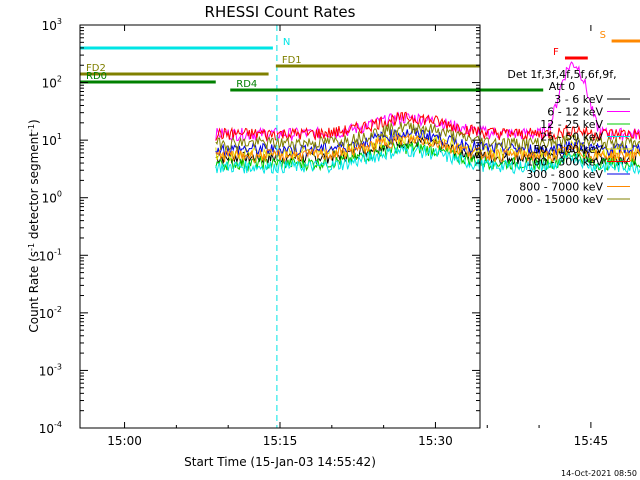  Describe the element at coordinates (280, 462) in the screenshot. I see `x-axis-label: Start Time (15-Jan-03 14:55:42)` at that location.